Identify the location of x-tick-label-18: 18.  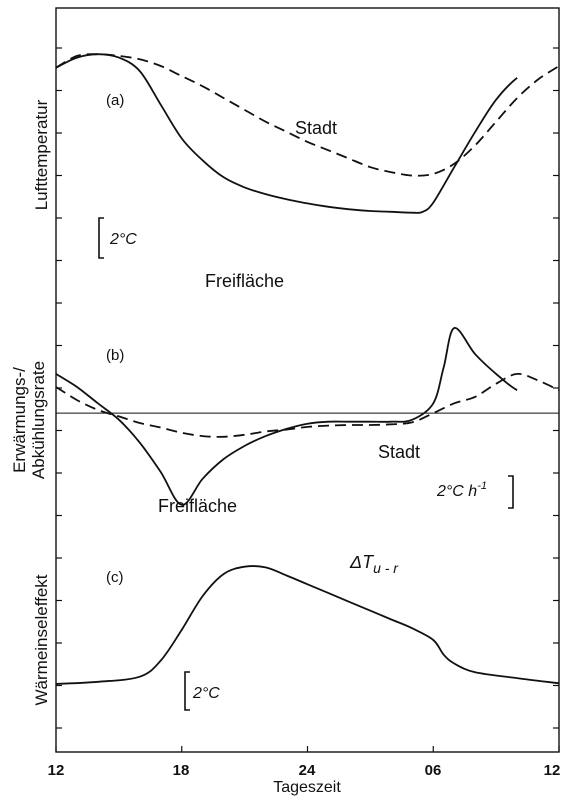
(181, 770).